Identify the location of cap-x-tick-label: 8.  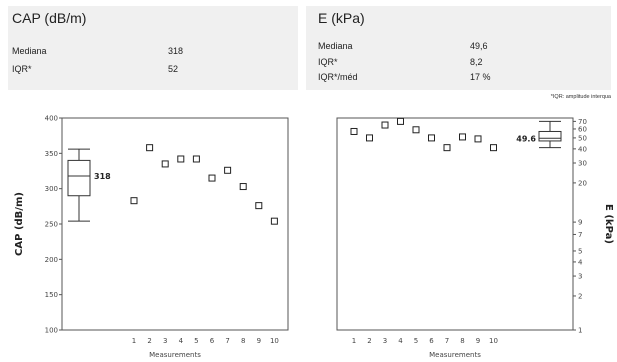
(243, 341).